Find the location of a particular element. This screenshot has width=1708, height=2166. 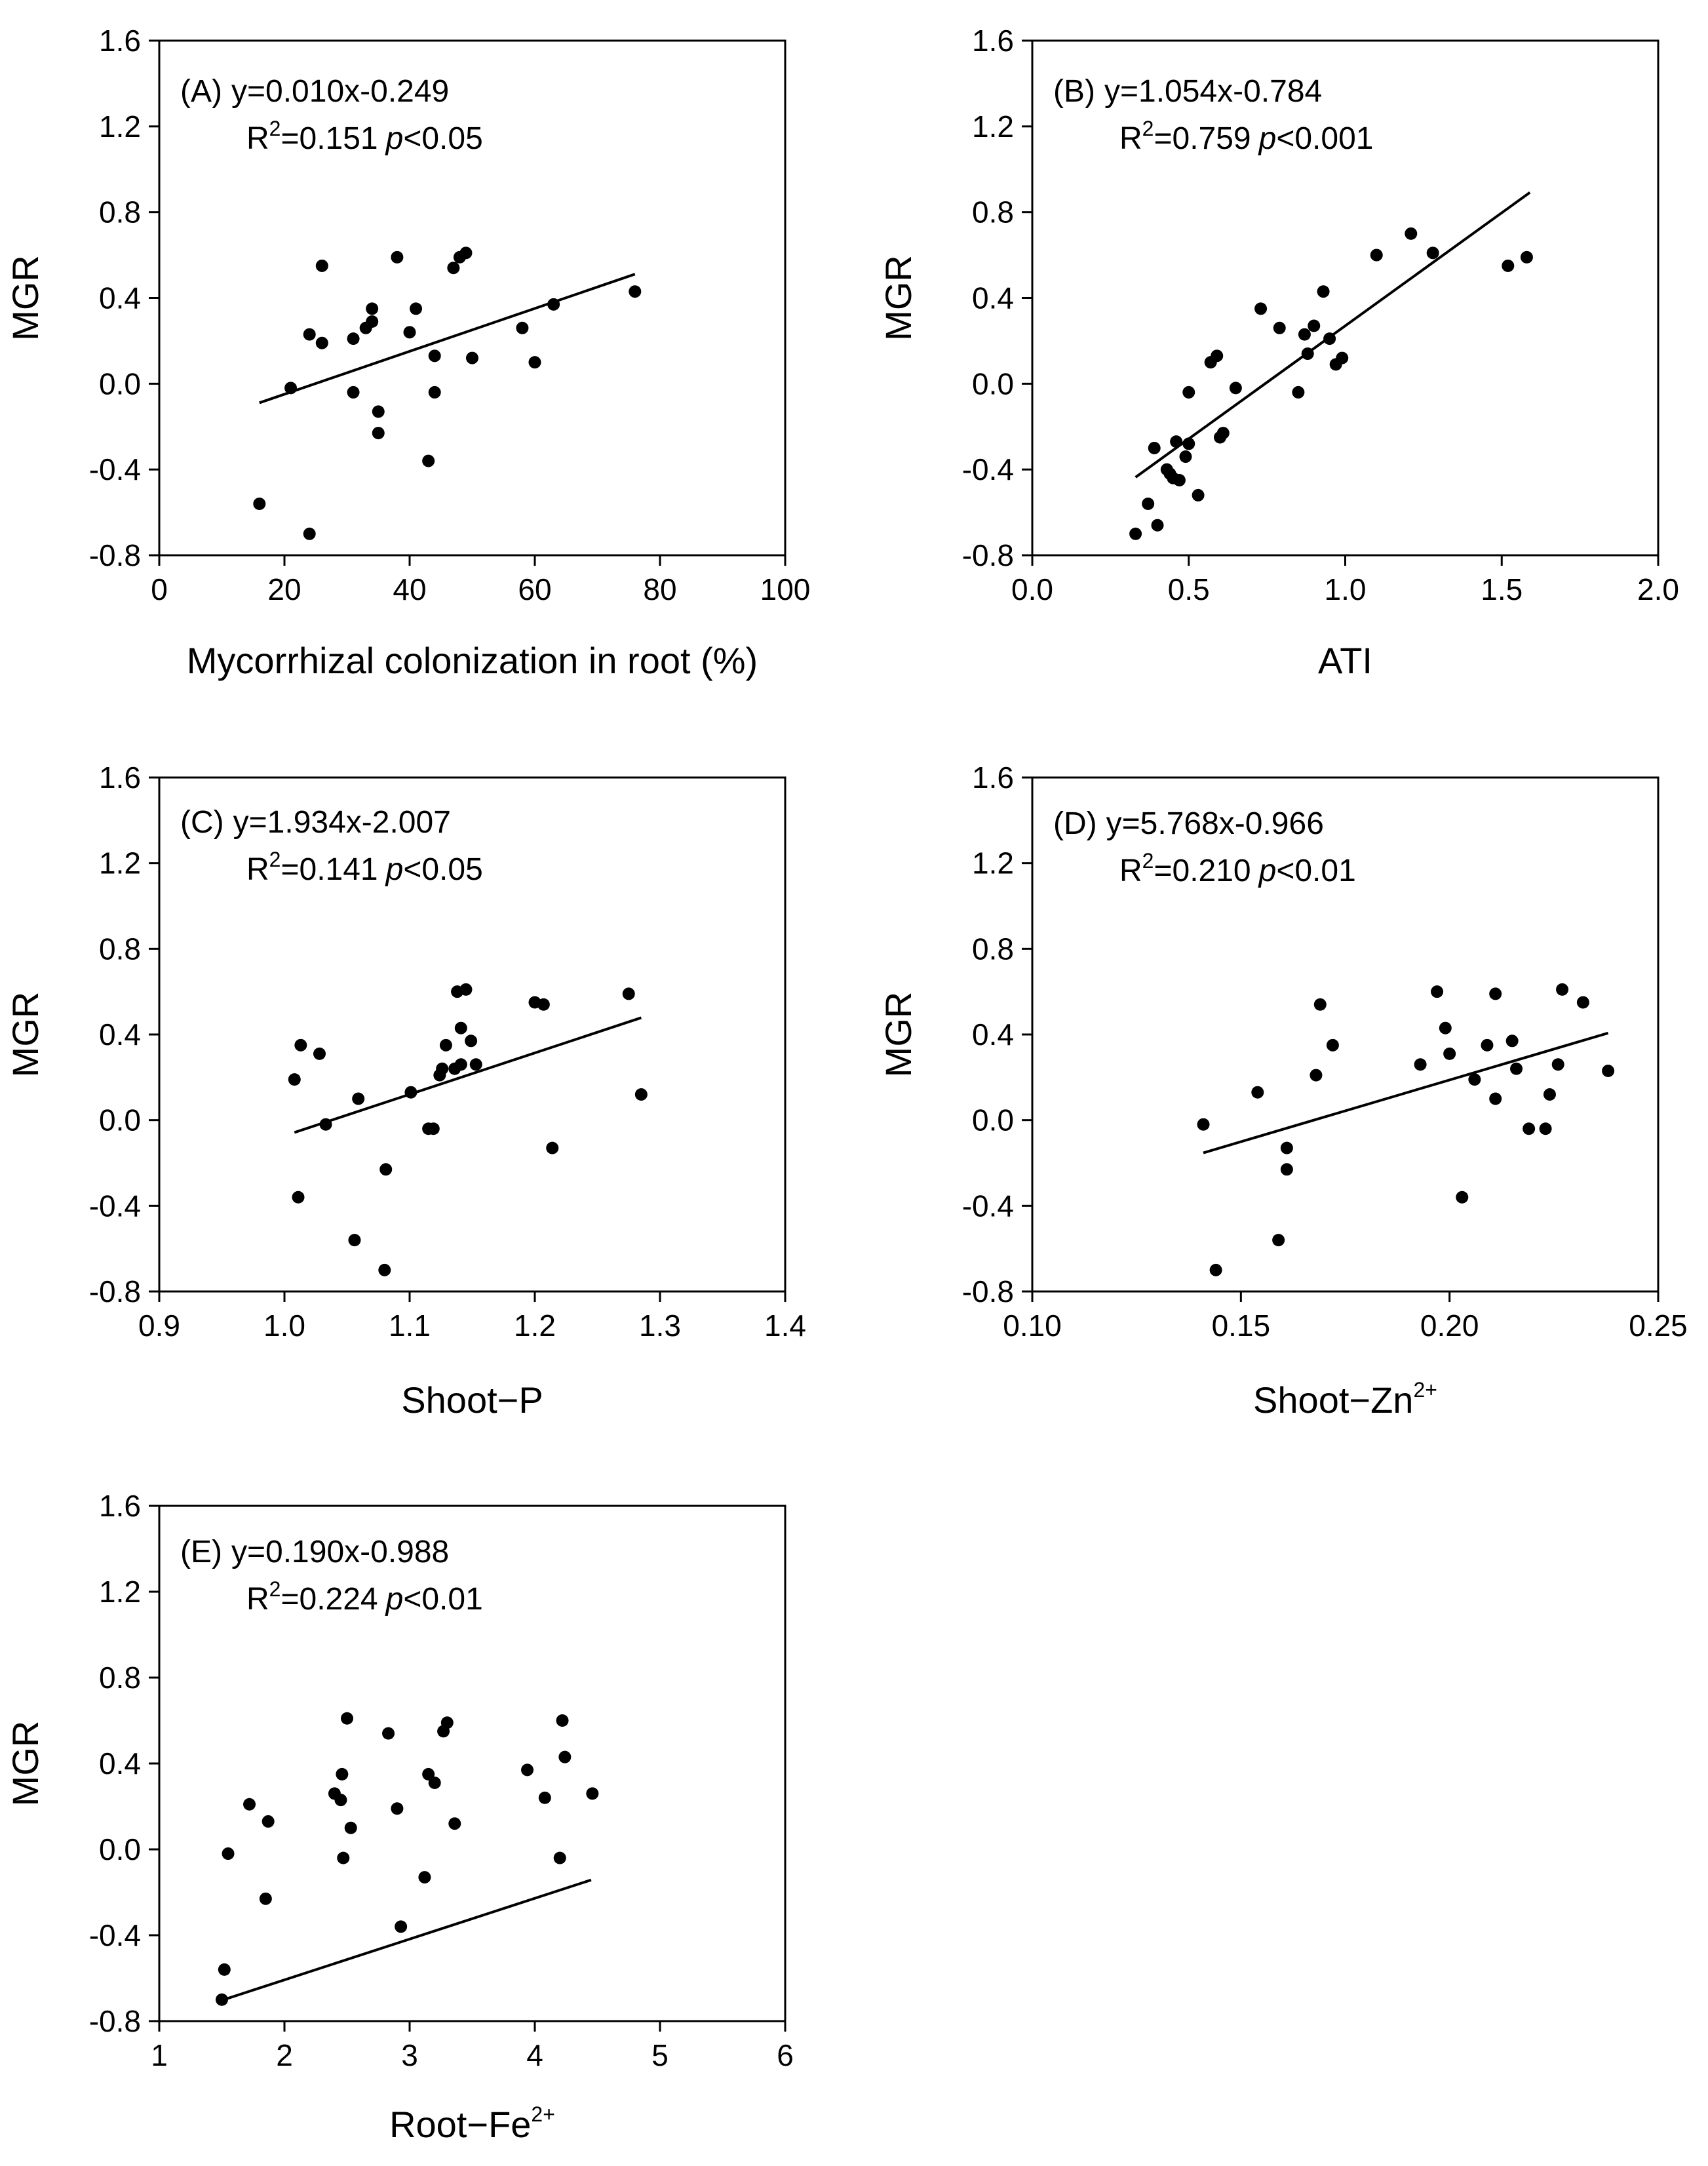

x-tick-label: 0.5 is located at coordinates (1189, 589).